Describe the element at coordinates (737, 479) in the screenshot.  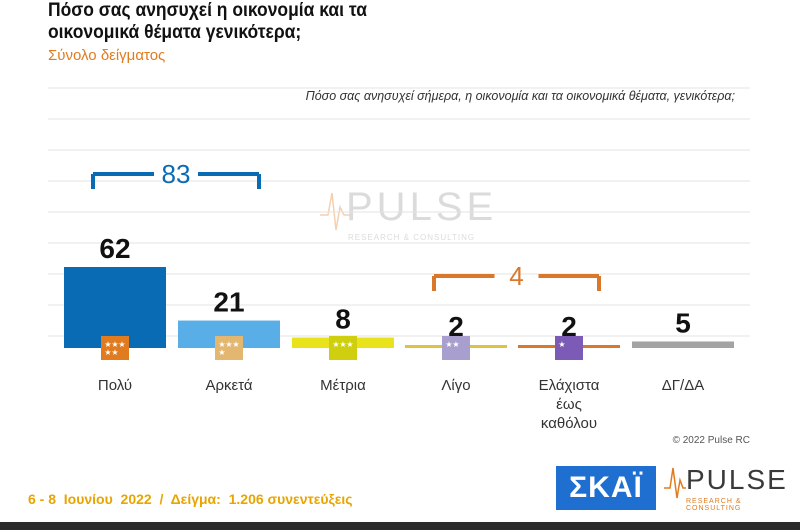
I see `pulse-logo-word: PULSE` at that location.